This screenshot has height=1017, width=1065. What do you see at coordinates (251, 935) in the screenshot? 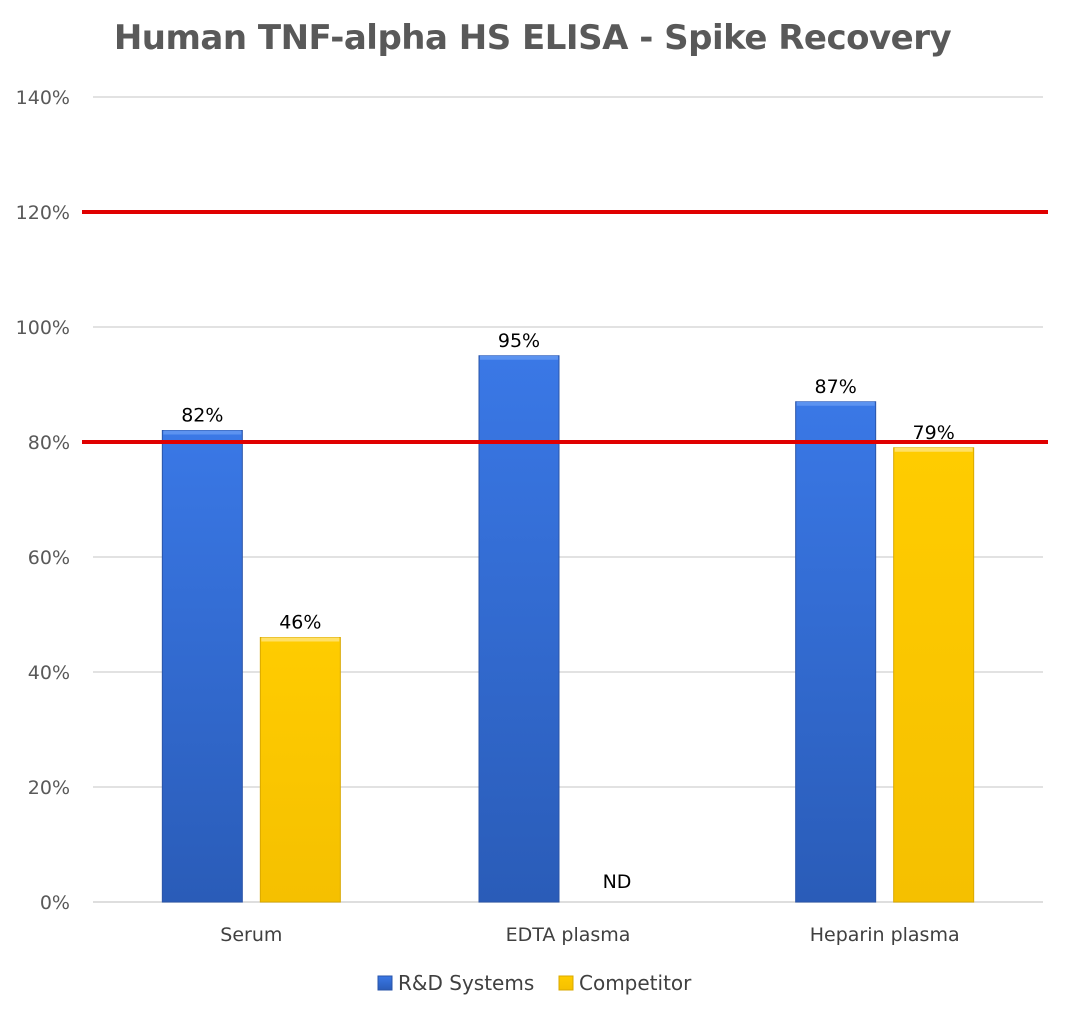
I see `x-category-label: Serum` at bounding box center [251, 935].